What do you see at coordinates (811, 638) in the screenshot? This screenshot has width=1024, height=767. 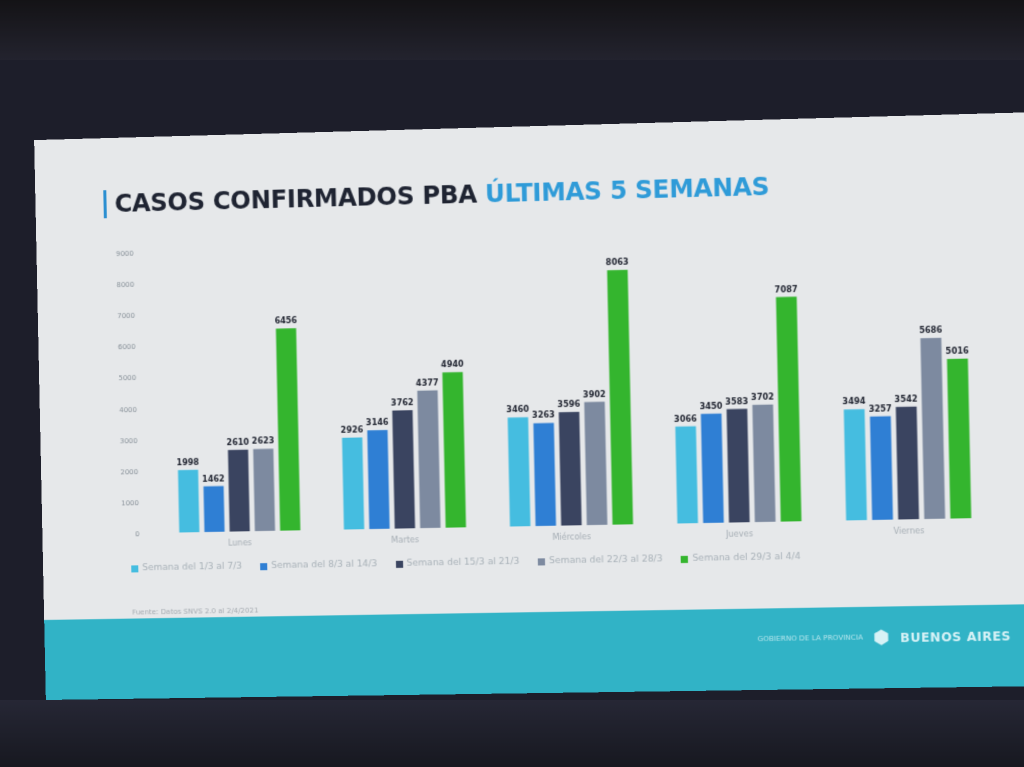 I see `logo-subtitle: GOBIERNO DE LA PROVINCIA` at bounding box center [811, 638].